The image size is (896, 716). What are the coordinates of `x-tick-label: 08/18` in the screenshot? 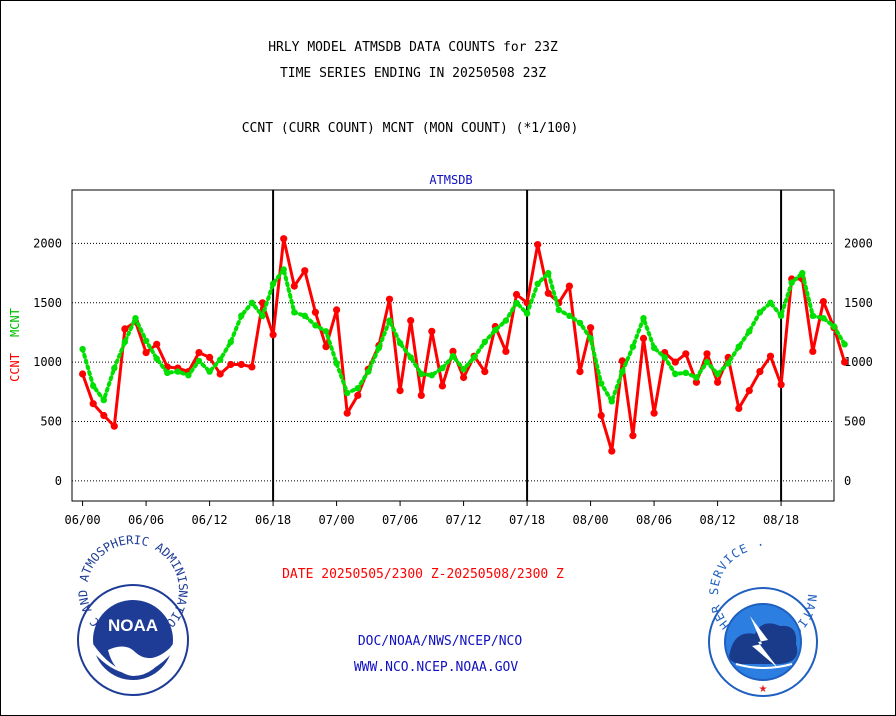 It's located at (781, 520).